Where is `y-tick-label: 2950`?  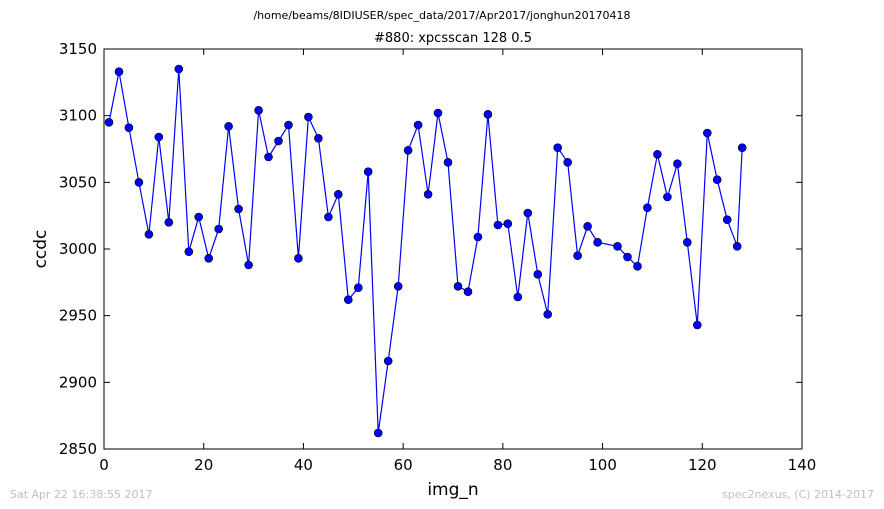 y-tick-label: 2950 is located at coordinates (78, 316).